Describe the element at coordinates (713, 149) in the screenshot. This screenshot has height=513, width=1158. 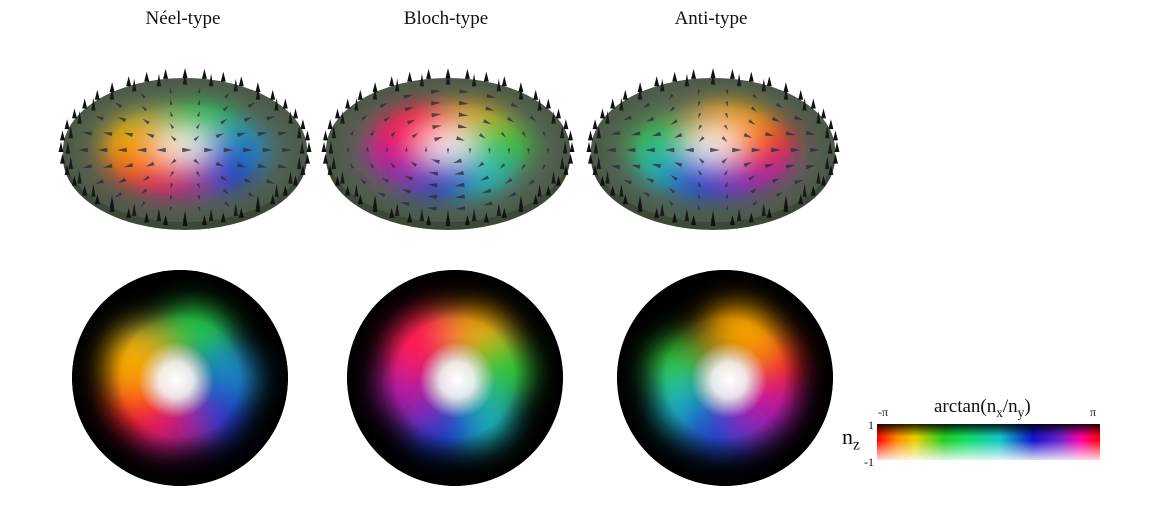
I see `anti-skyrmion-3d` at that location.